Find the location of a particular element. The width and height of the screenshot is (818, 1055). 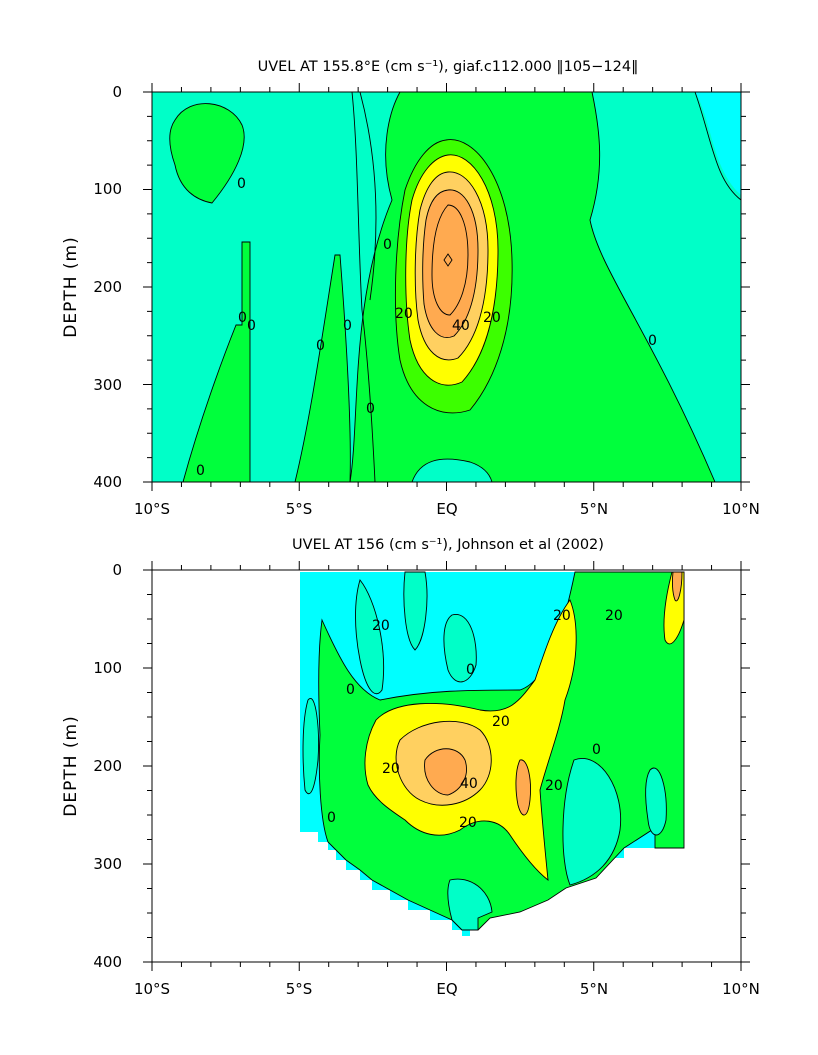

panel-bottom-x-tick-labels: 10°S 5°S EQ 5°N 10°N is located at coordinates (447, 989).